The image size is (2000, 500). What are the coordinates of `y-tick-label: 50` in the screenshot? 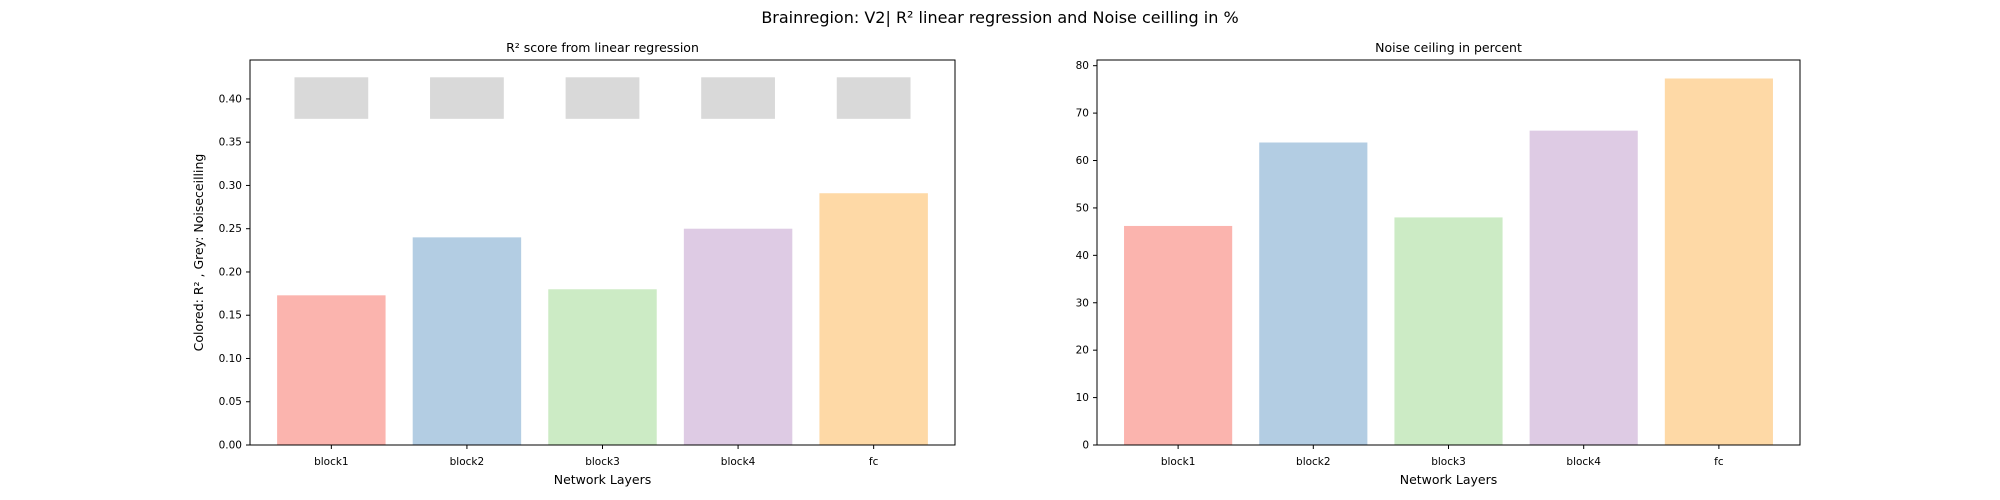 It's located at (1082, 208).